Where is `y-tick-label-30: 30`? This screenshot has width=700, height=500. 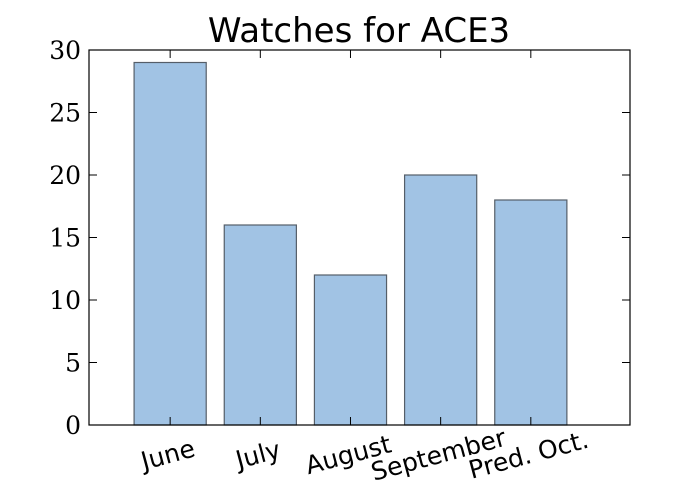
y-tick-label-30: 30 is located at coordinates (65, 50).